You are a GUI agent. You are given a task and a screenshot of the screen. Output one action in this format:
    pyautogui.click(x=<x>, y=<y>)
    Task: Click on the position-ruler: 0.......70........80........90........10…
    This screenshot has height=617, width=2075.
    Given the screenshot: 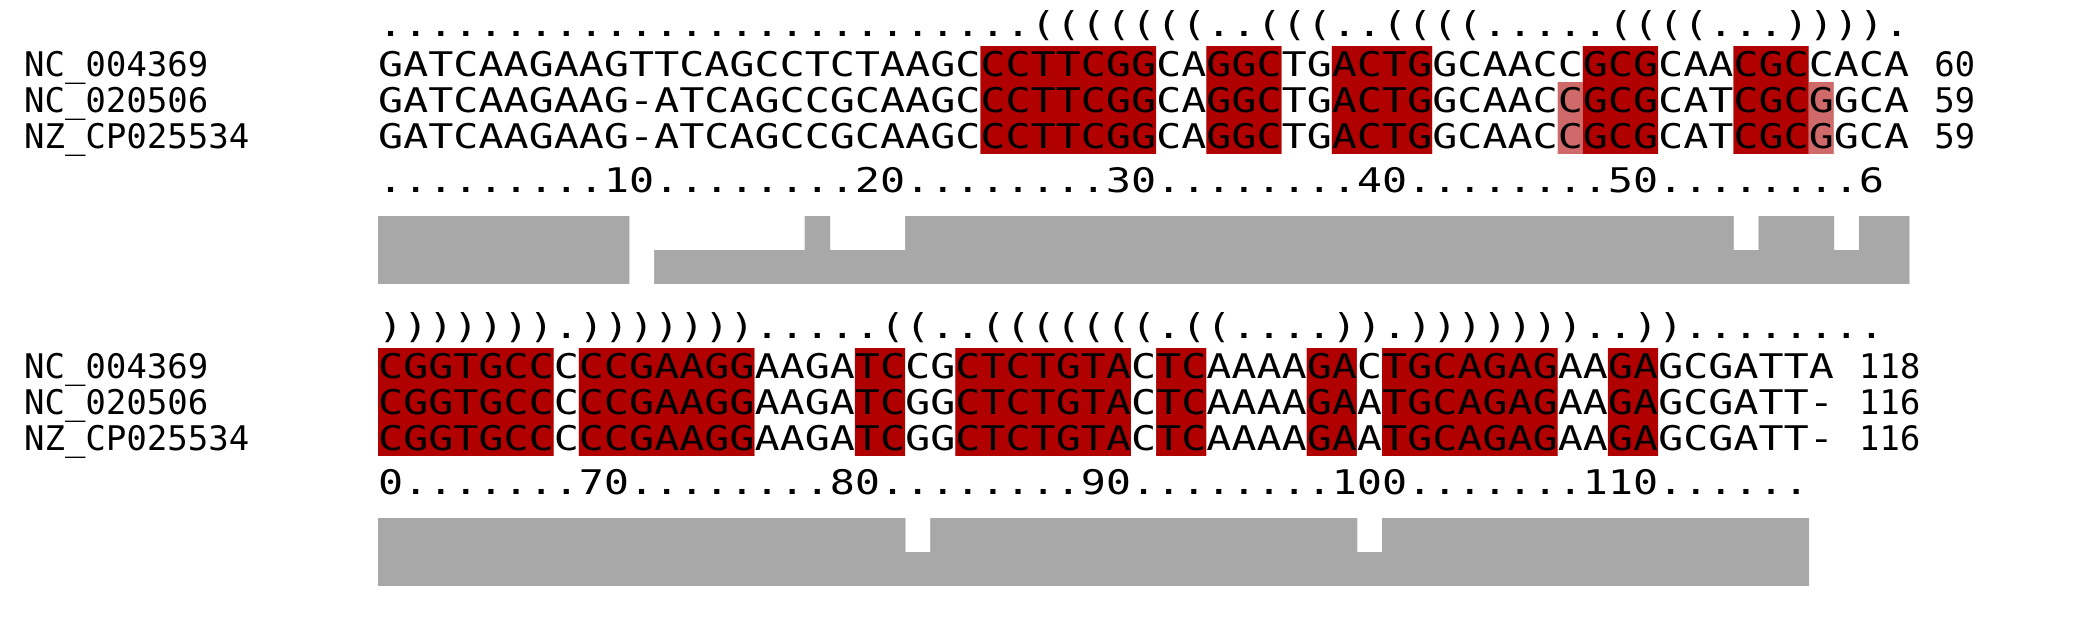 What is the action you would take?
    pyautogui.click(x=1093, y=483)
    